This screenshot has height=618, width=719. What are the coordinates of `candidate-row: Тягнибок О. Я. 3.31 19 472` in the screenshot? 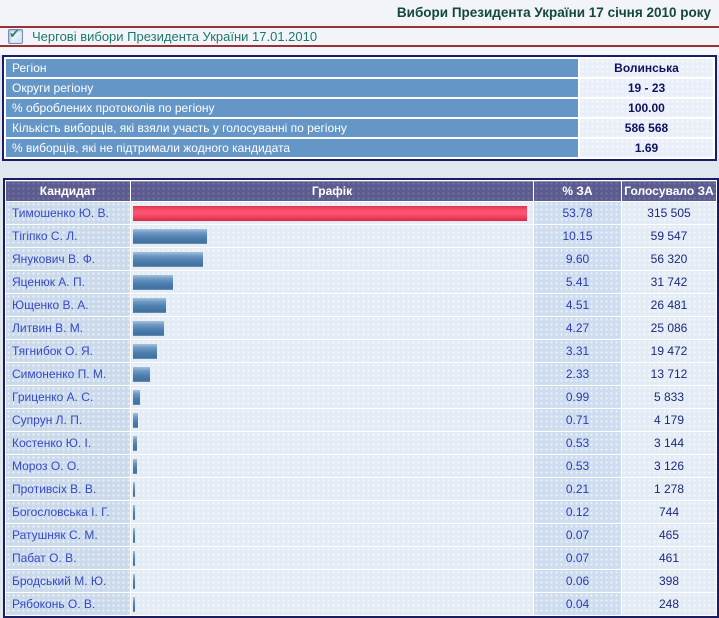 It's located at (361, 351).